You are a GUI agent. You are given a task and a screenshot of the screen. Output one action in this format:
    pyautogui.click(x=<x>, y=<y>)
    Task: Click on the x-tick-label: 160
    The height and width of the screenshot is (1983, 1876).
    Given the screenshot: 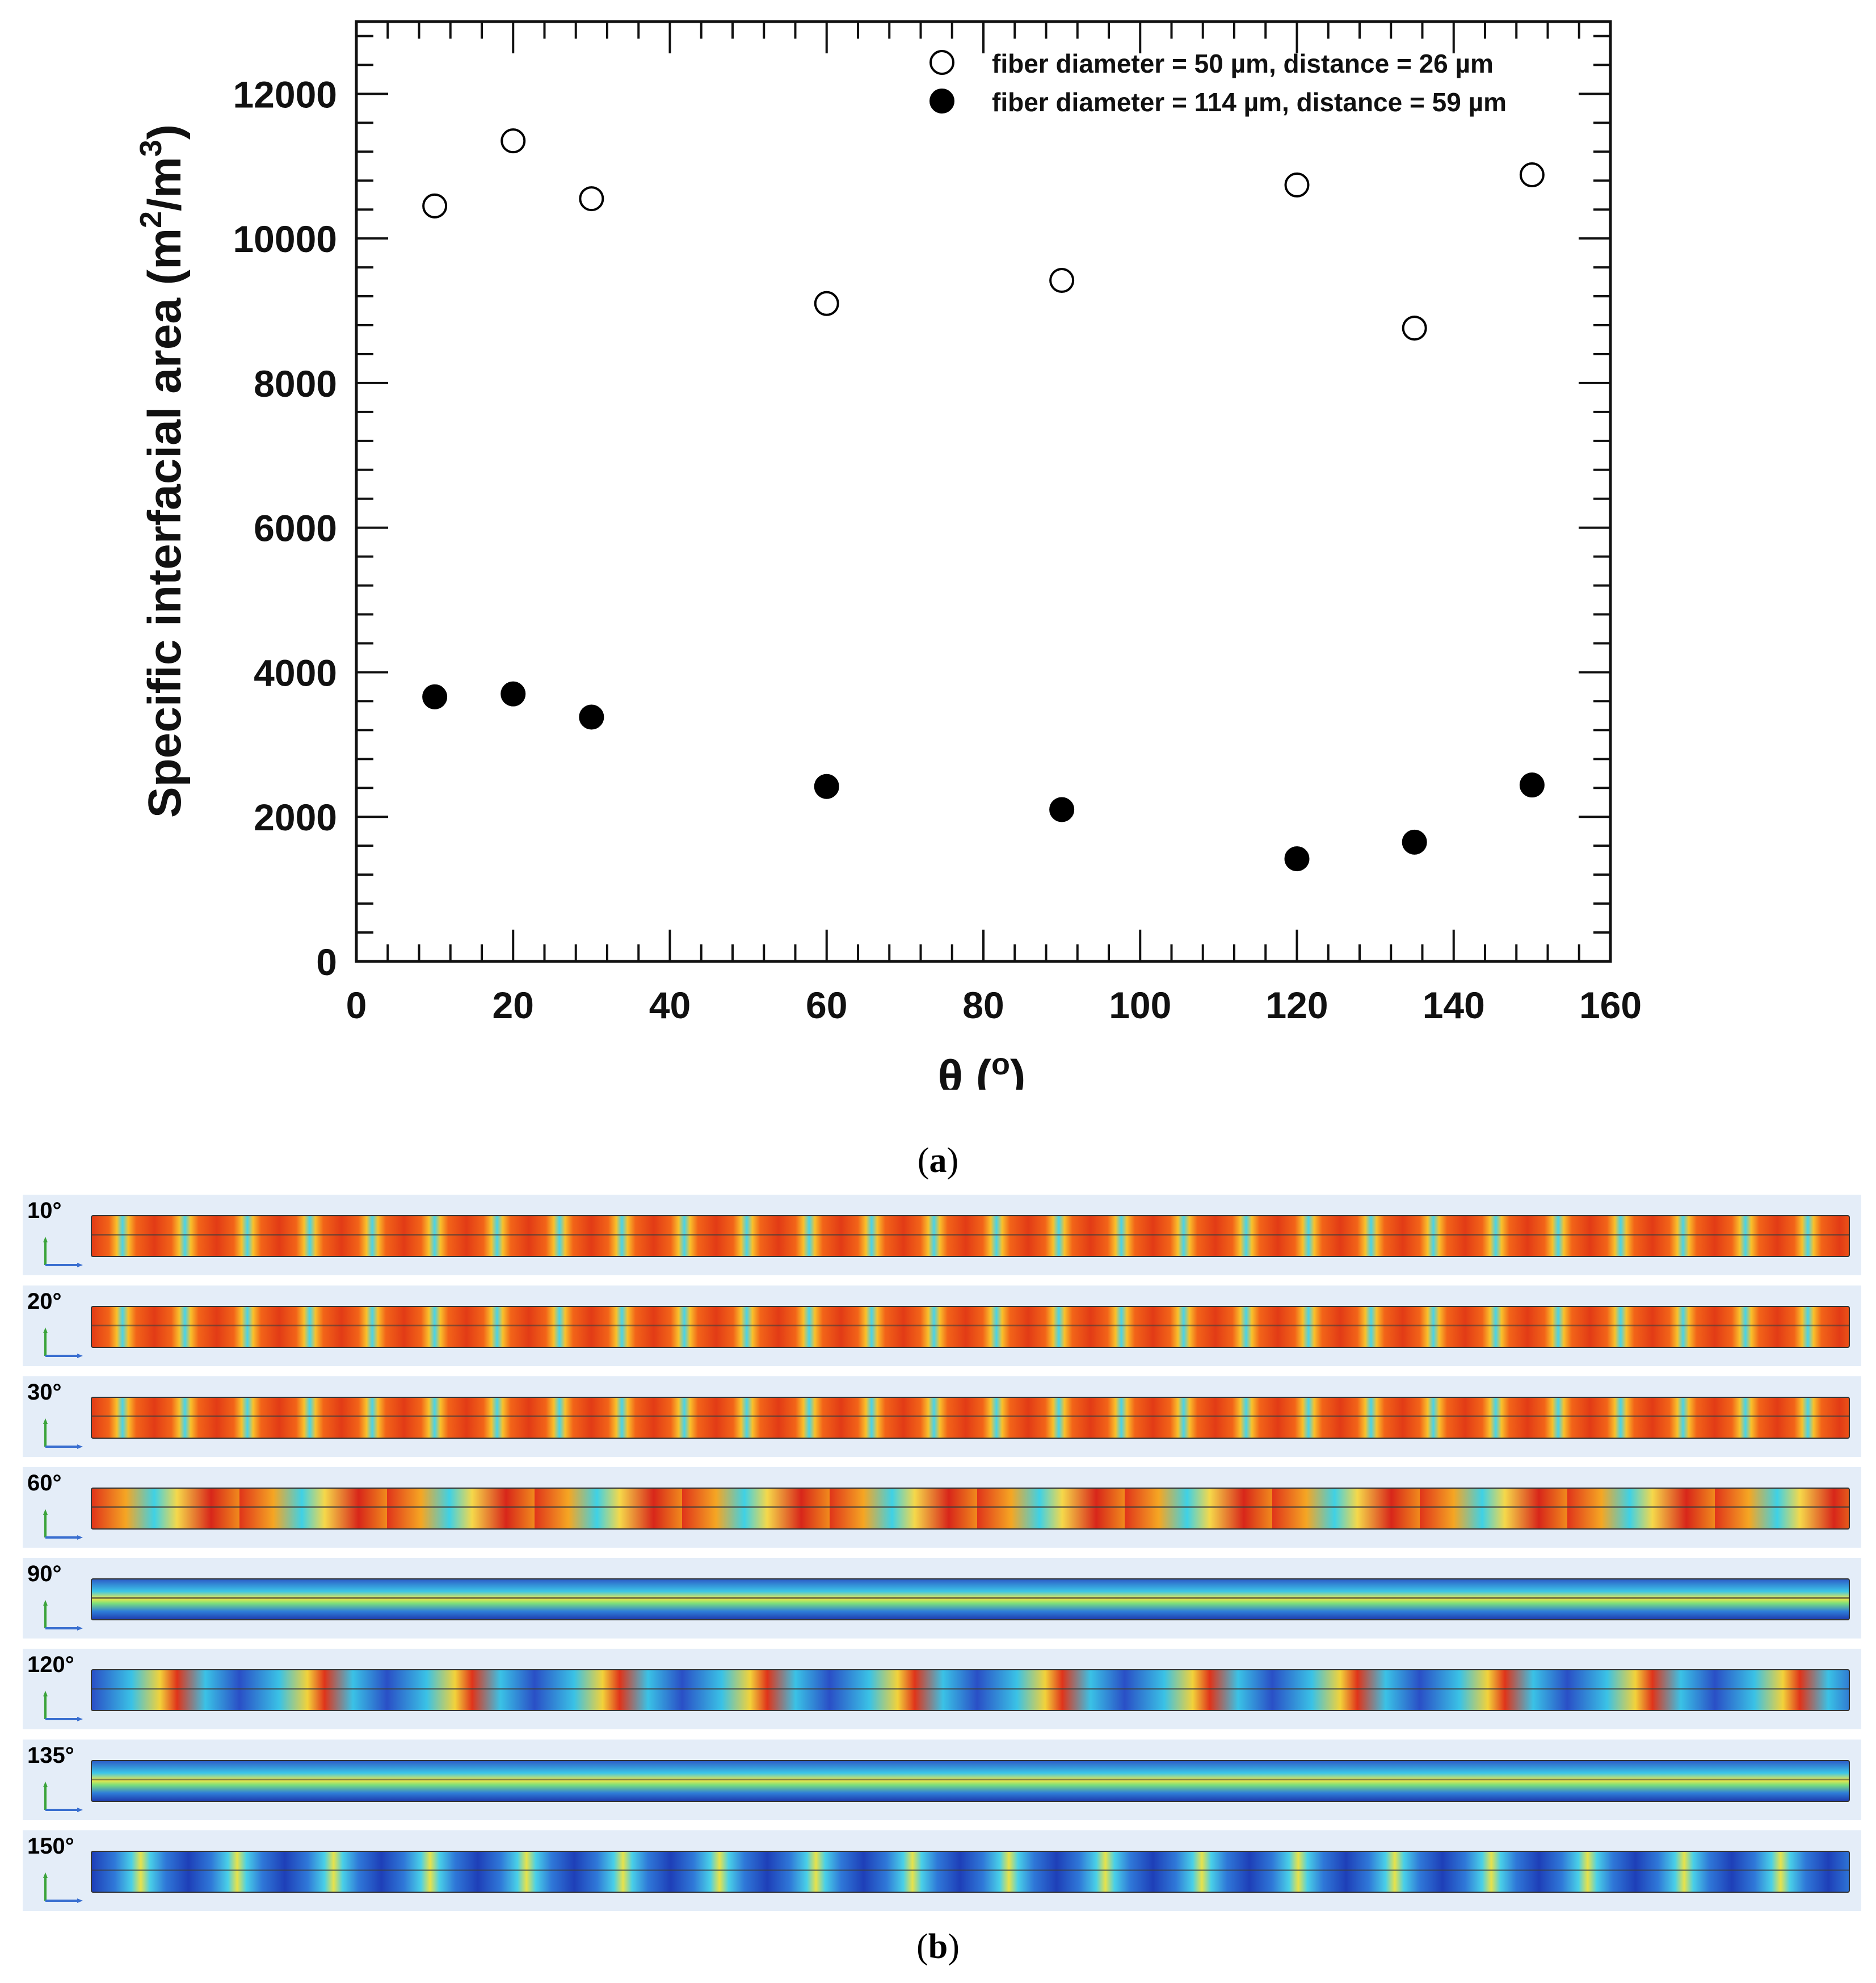 What is the action you would take?
    pyautogui.click(x=1611, y=1005)
    